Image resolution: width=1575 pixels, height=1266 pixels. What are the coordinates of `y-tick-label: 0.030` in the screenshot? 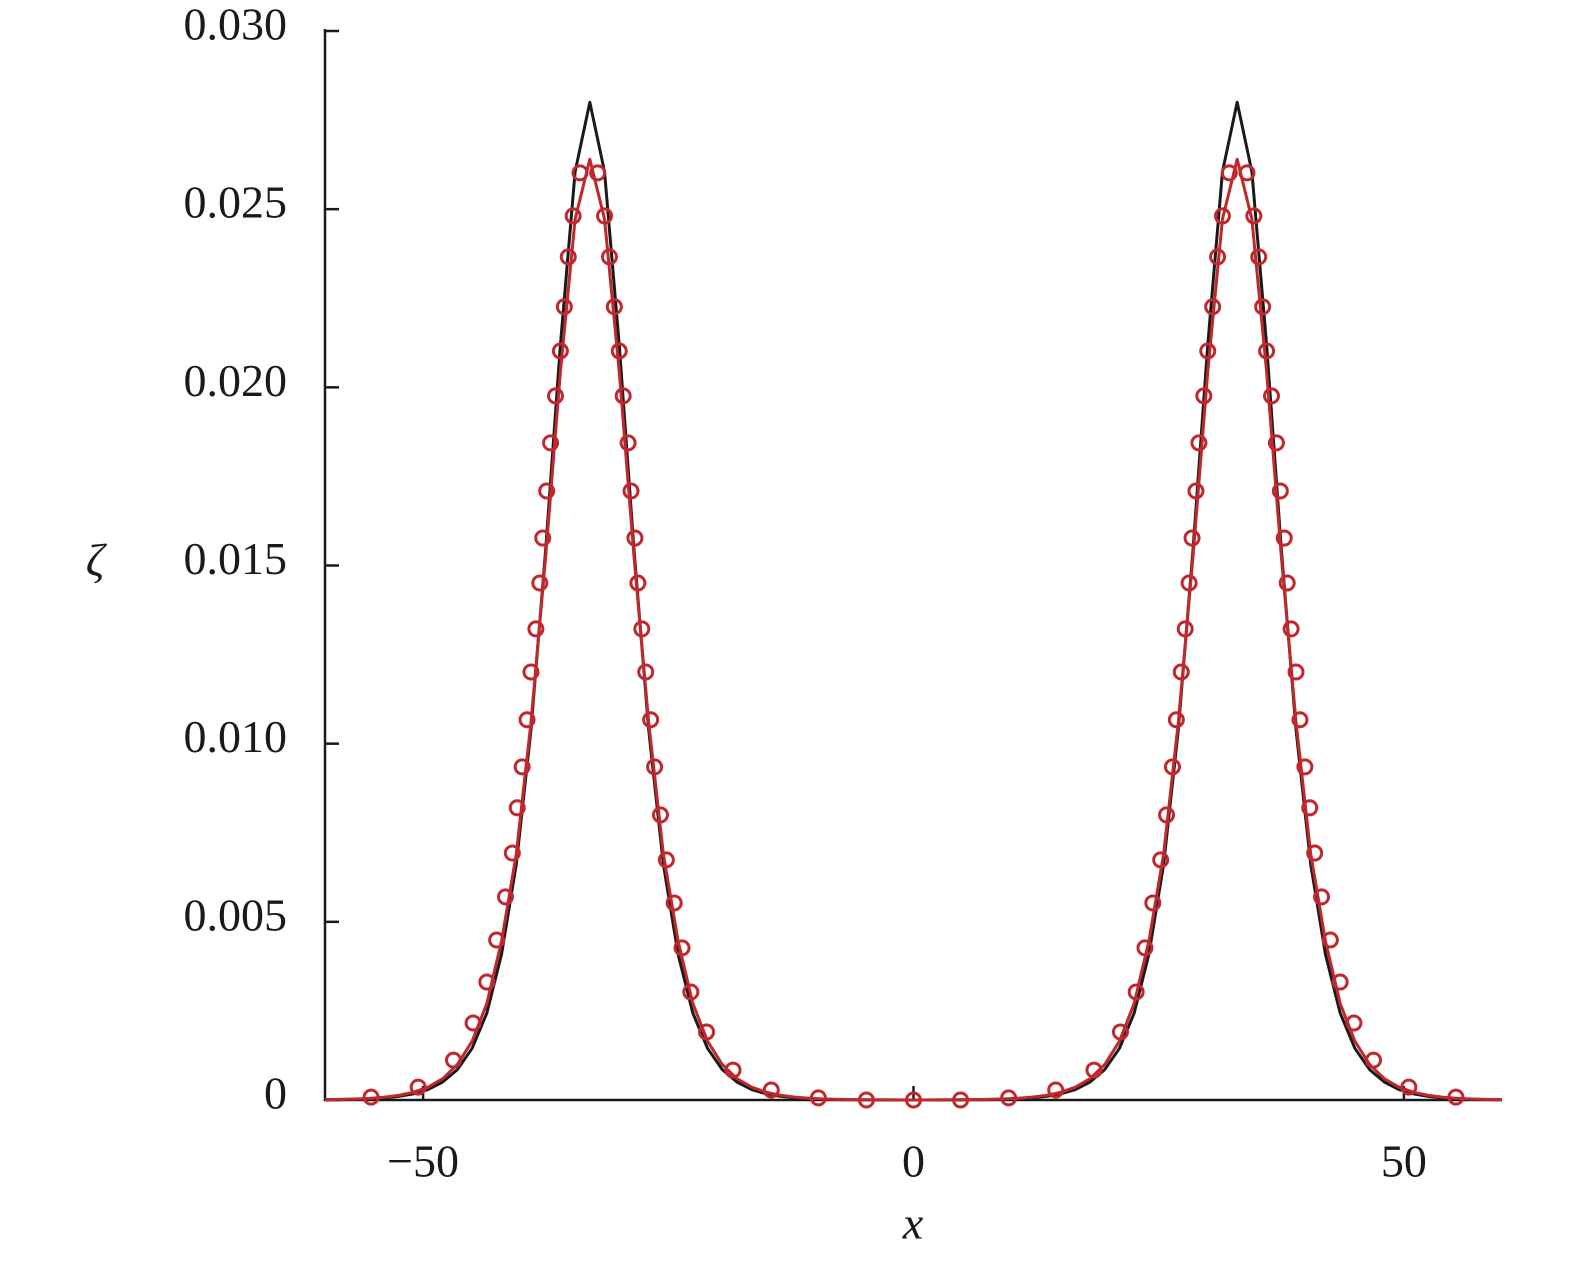 It's located at (236, 25).